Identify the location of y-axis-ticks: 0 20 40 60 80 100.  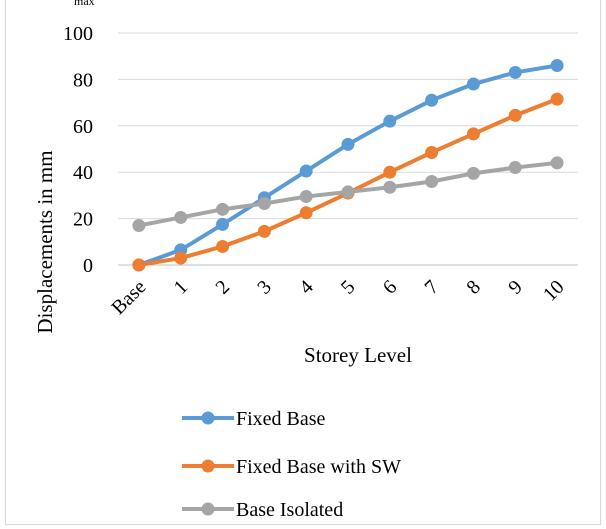
(78, 150).